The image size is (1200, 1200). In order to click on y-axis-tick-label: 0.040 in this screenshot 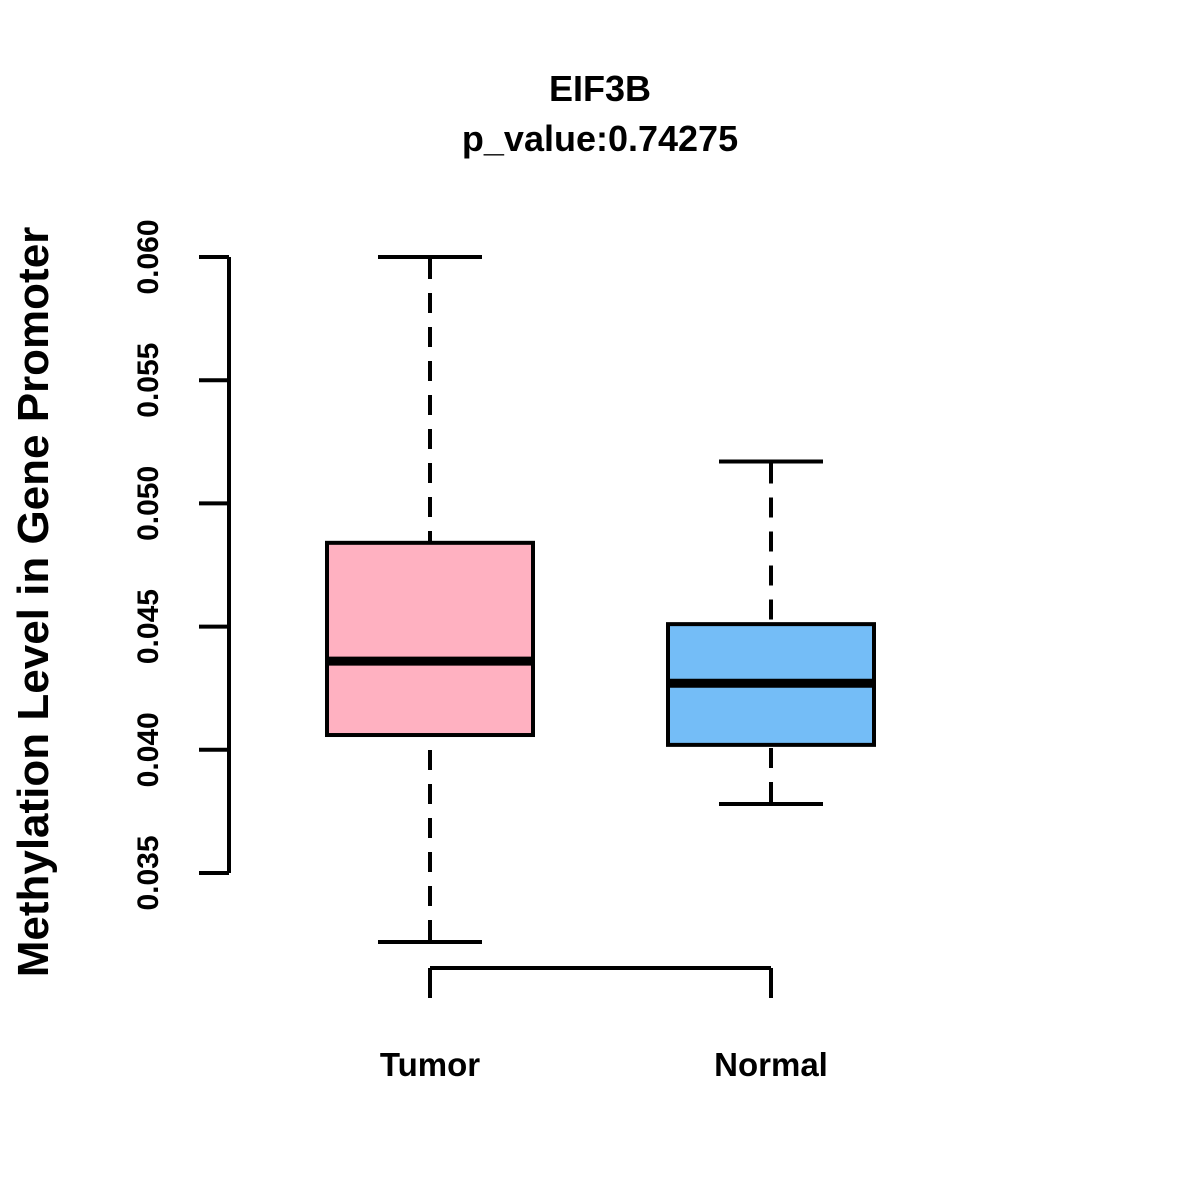, I will do `click(148, 749)`.